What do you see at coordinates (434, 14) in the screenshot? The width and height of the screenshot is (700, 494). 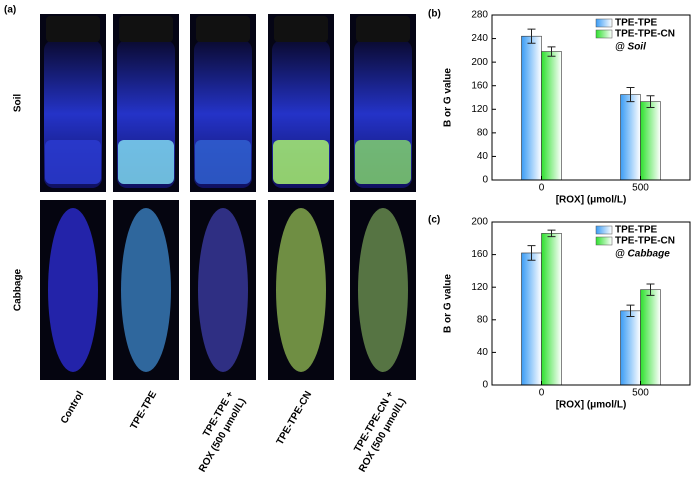 I see `panel-label: (b)` at bounding box center [434, 14].